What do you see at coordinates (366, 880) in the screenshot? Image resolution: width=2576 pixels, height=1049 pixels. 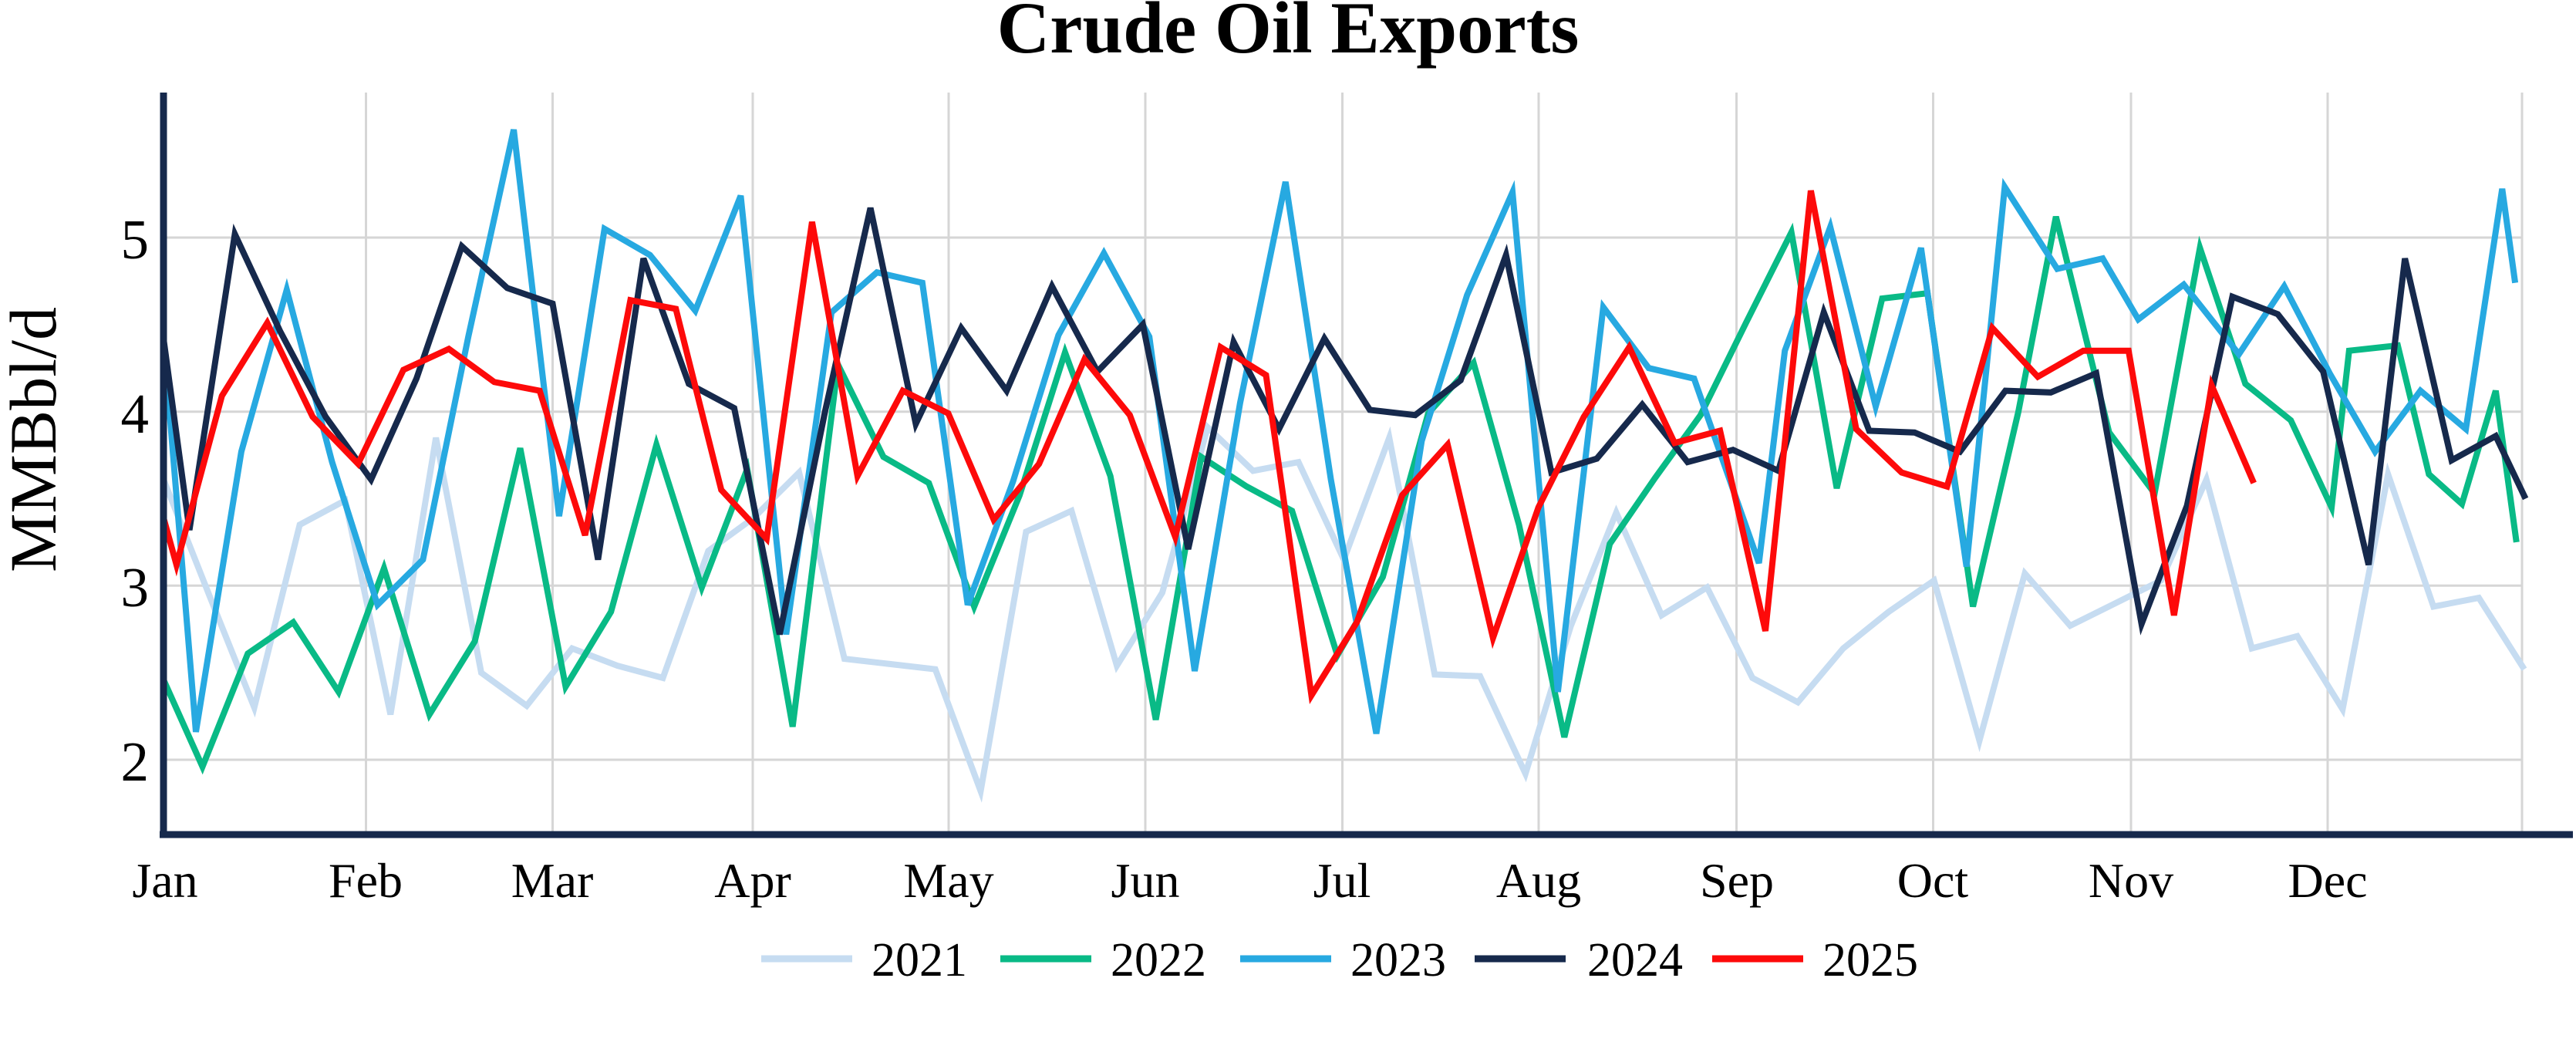 I see `svg-text: Feb` at bounding box center [366, 880].